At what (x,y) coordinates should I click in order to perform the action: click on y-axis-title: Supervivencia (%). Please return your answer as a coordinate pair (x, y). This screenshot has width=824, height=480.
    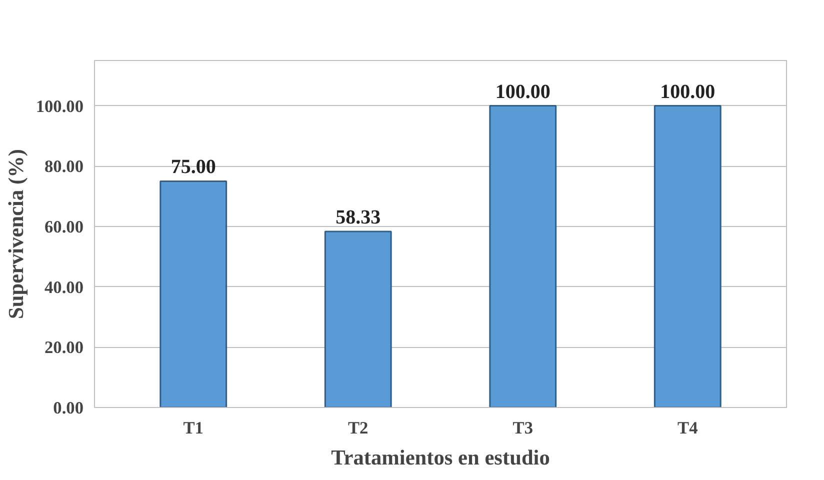
    Looking at the image, I should click on (16, 234).